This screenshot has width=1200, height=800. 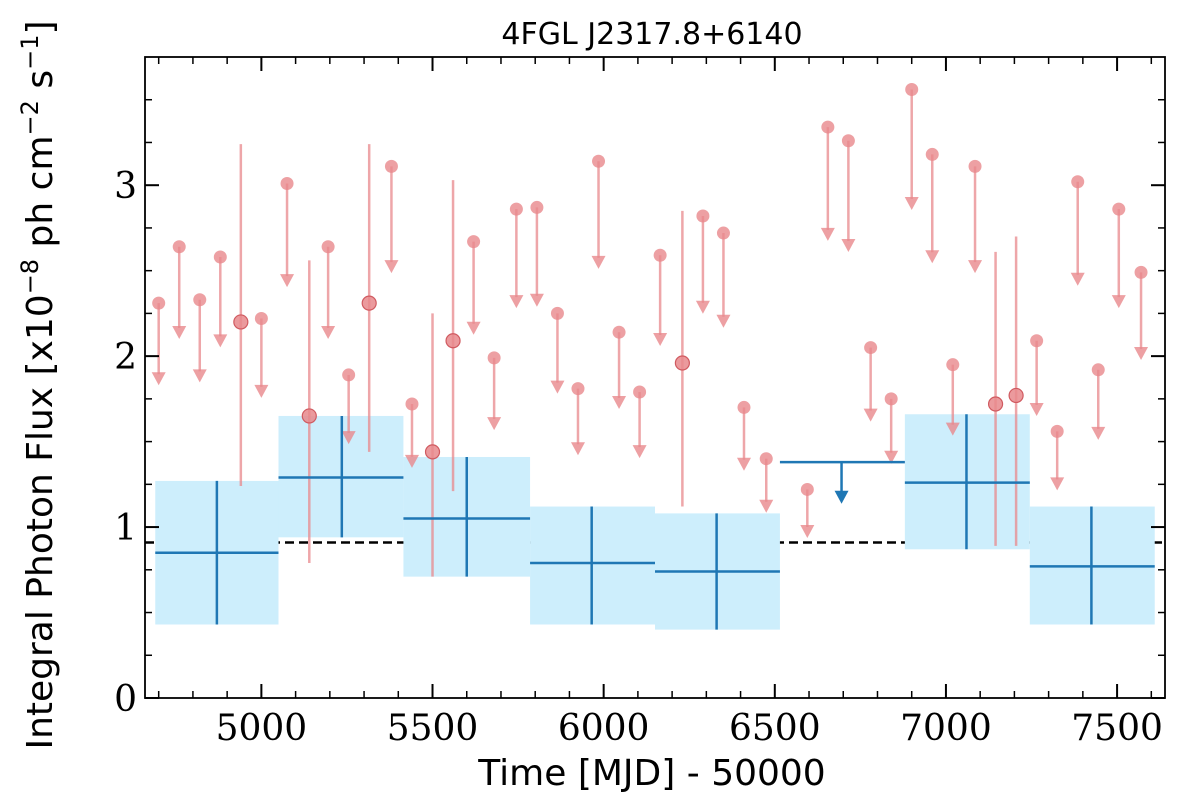 I want to click on y-label-suffix: ], so click(x=40, y=27).